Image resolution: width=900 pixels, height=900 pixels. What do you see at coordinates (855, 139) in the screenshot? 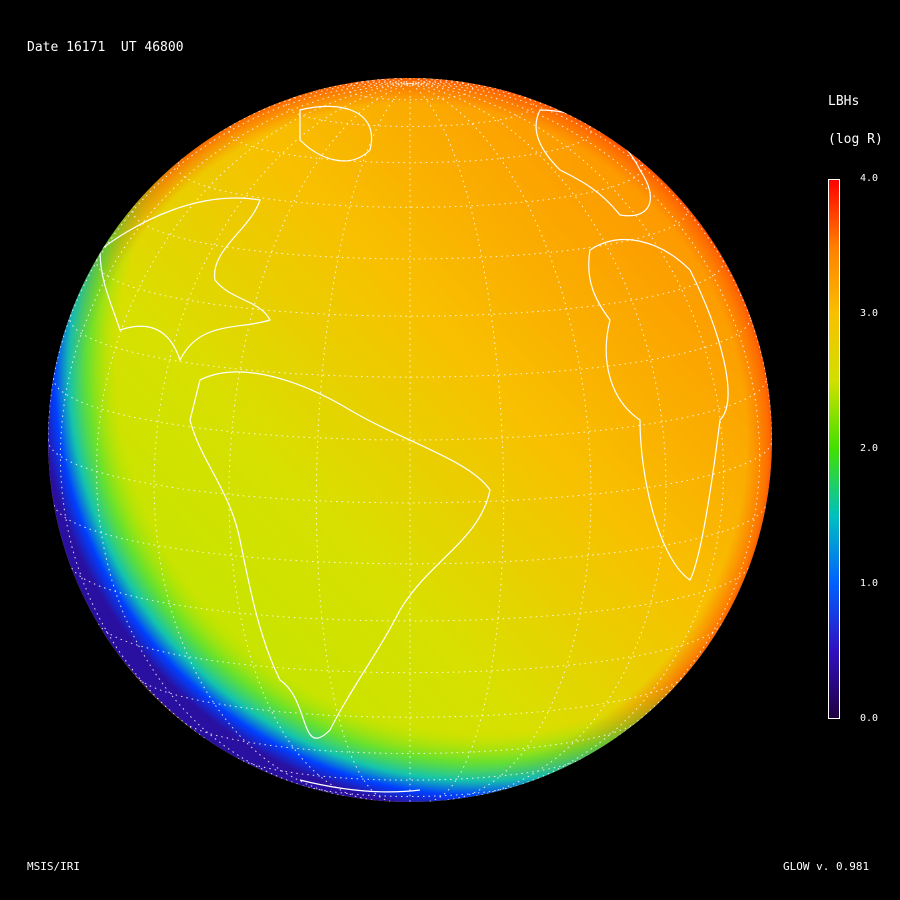
I see `colorbar-units: (log R)` at bounding box center [855, 139].